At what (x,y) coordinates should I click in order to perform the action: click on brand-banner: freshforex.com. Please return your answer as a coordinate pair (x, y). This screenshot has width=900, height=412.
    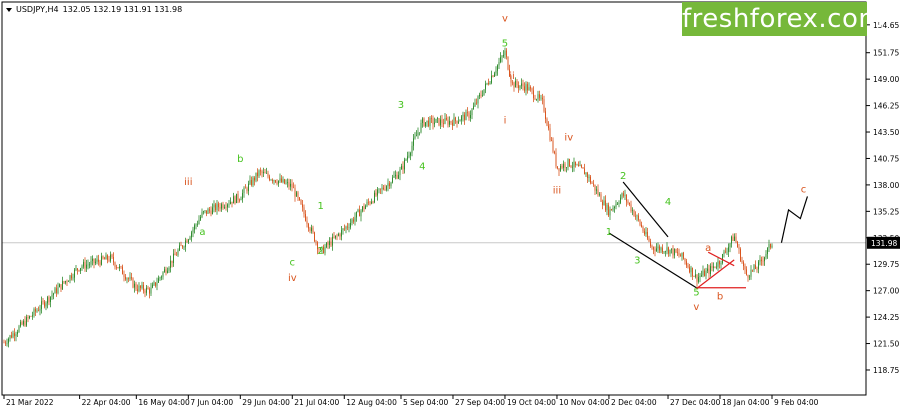
    Looking at the image, I should click on (783, 19).